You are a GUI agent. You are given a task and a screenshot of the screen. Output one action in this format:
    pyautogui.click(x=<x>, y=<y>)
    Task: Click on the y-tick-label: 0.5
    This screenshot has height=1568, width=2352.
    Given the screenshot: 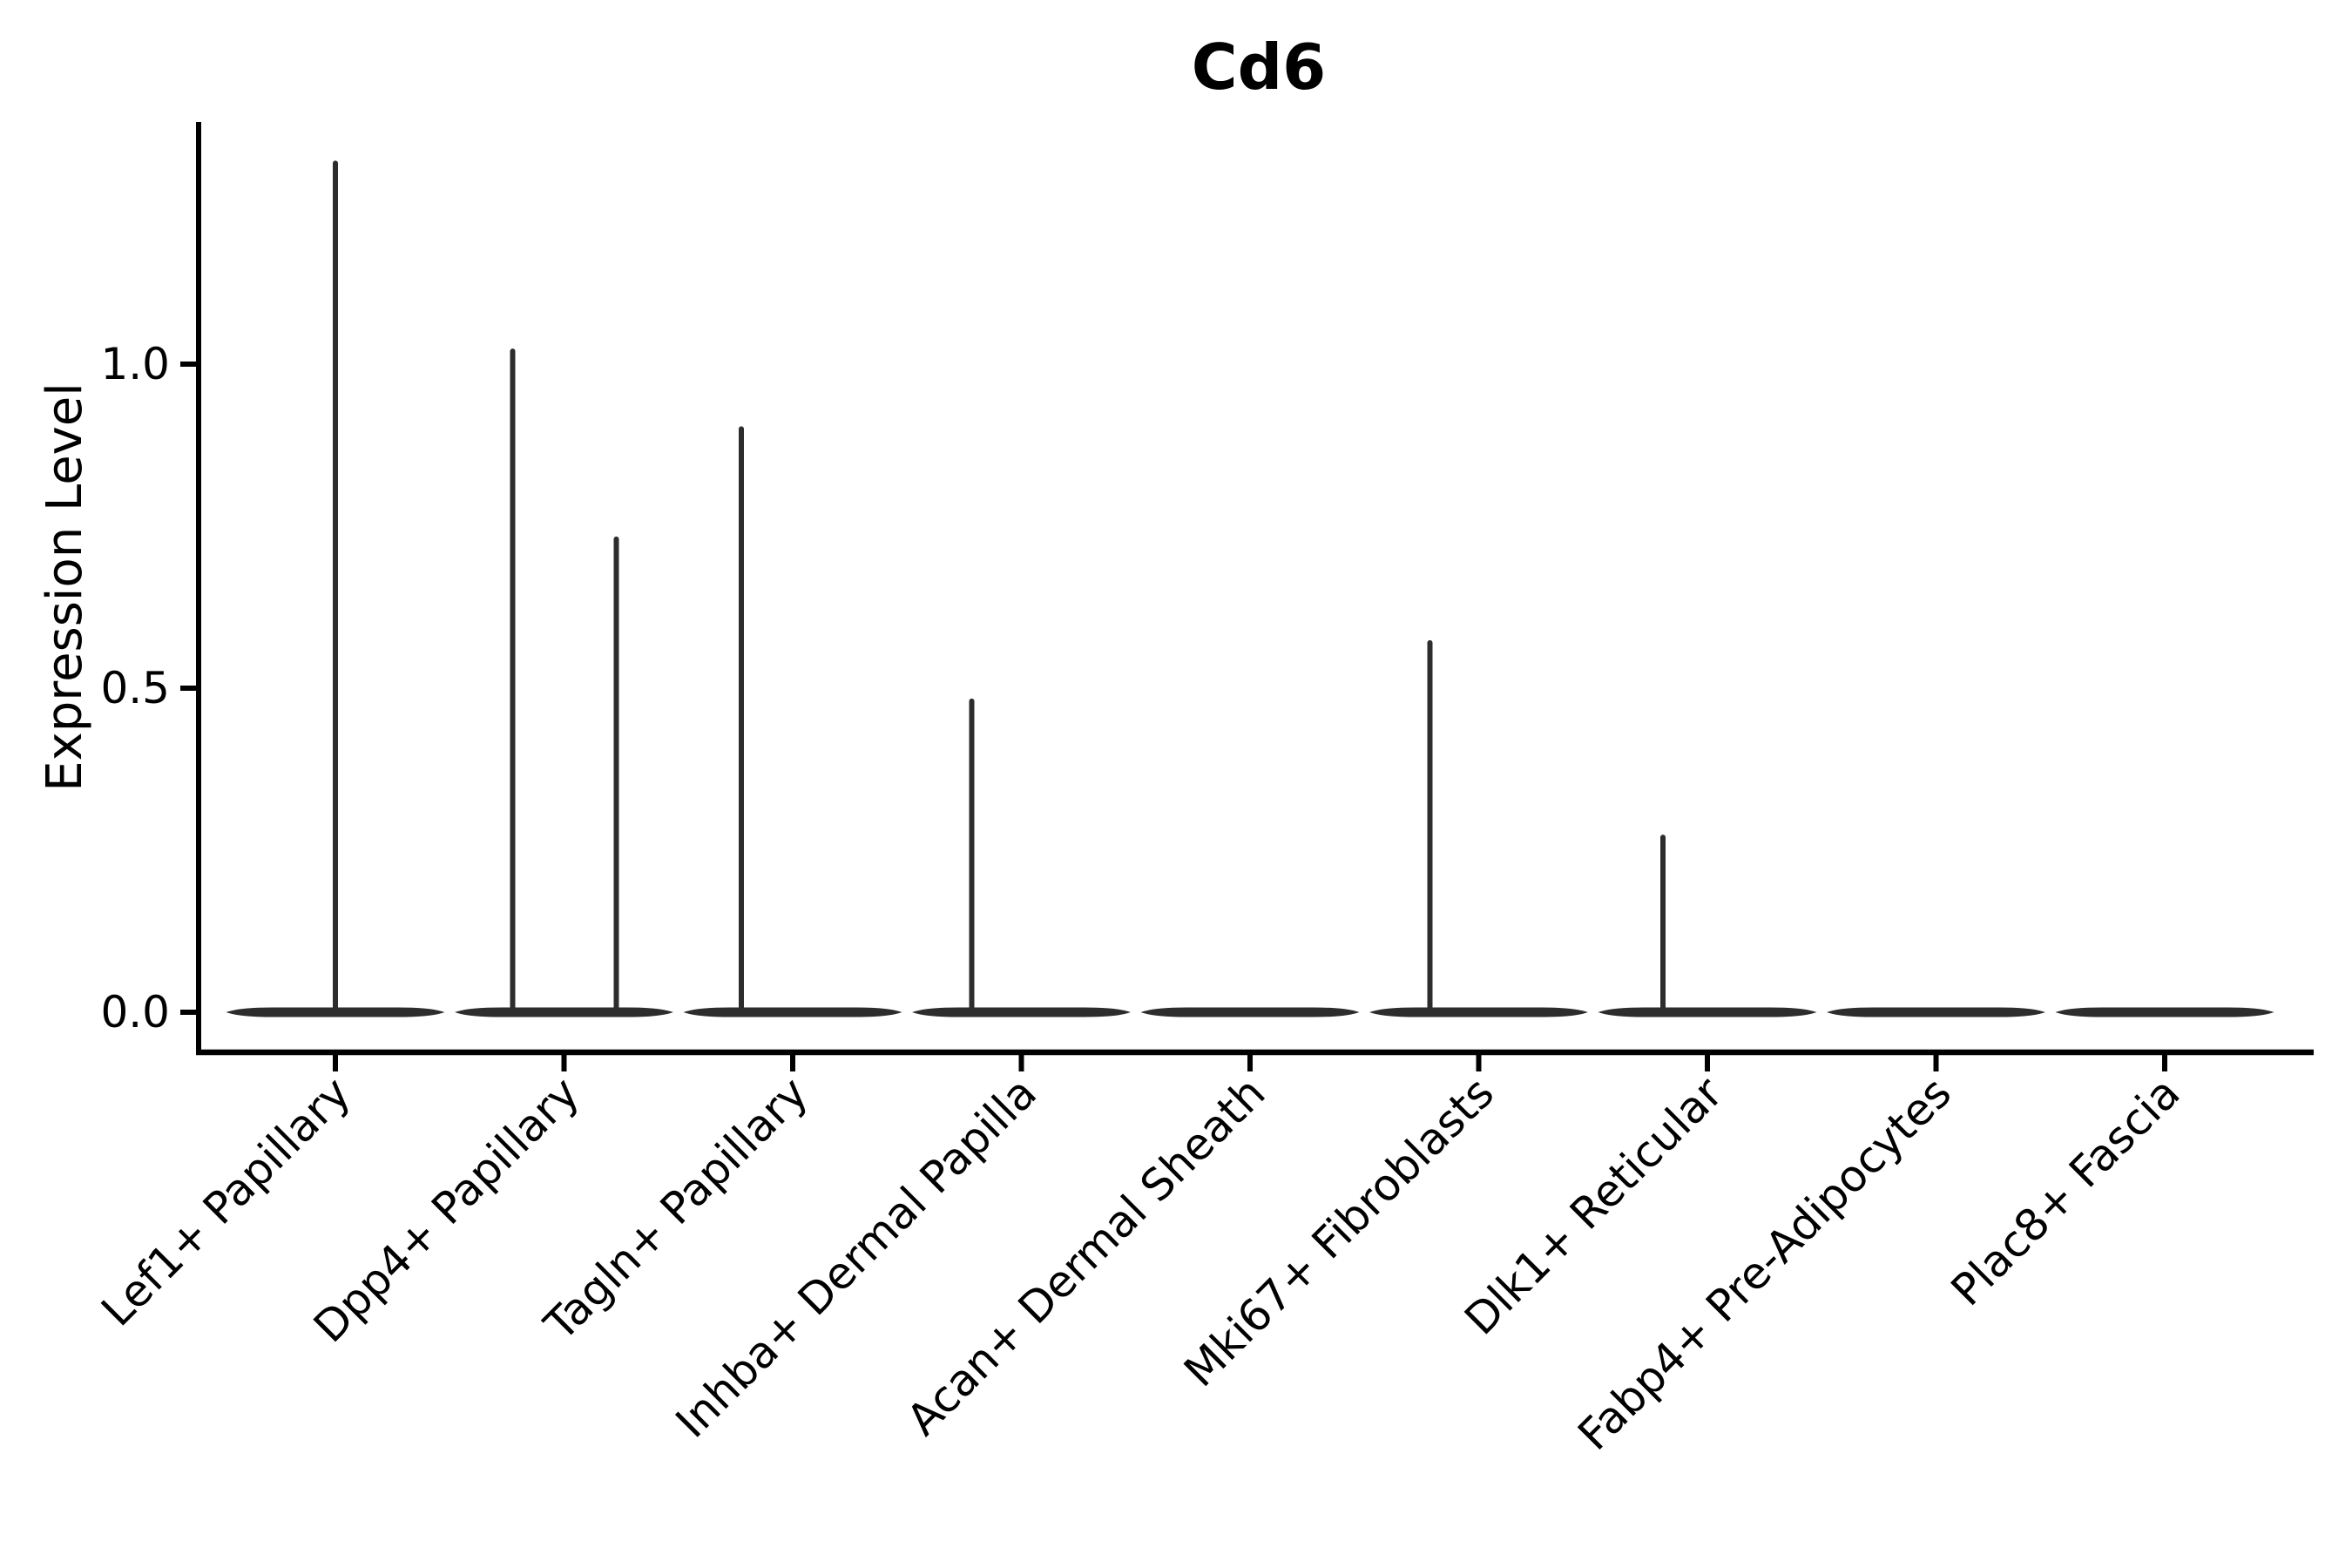 What is the action you would take?
    pyautogui.click(x=135, y=688)
    